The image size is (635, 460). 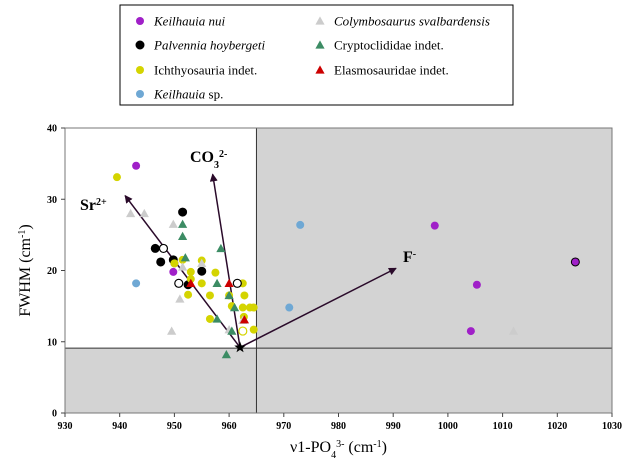 What do you see at coordinates (174, 426) in the screenshot?
I see `x-tick-label: 950` at bounding box center [174, 426].